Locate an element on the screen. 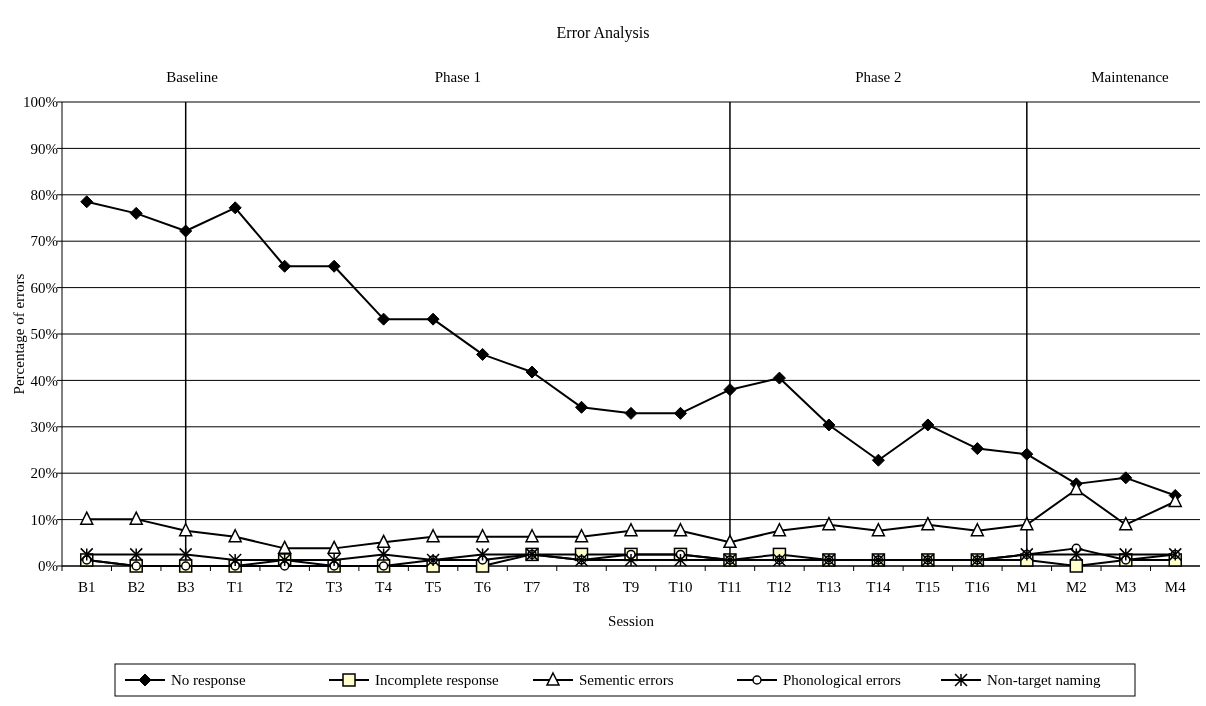 This screenshot has height=706, width=1206. x-tick-label: T6 is located at coordinates (483, 587).